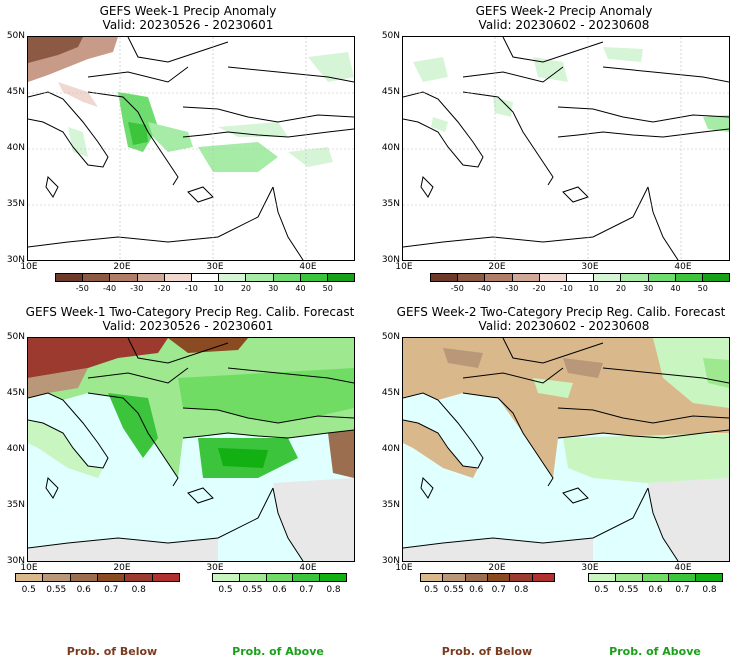 The height and width of the screenshot is (662, 752). I want to click on panel4-map, so click(566, 449).